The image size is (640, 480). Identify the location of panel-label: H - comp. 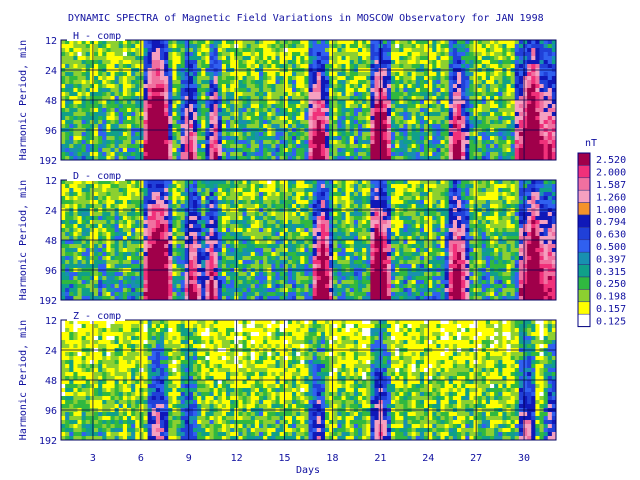
(97, 36).